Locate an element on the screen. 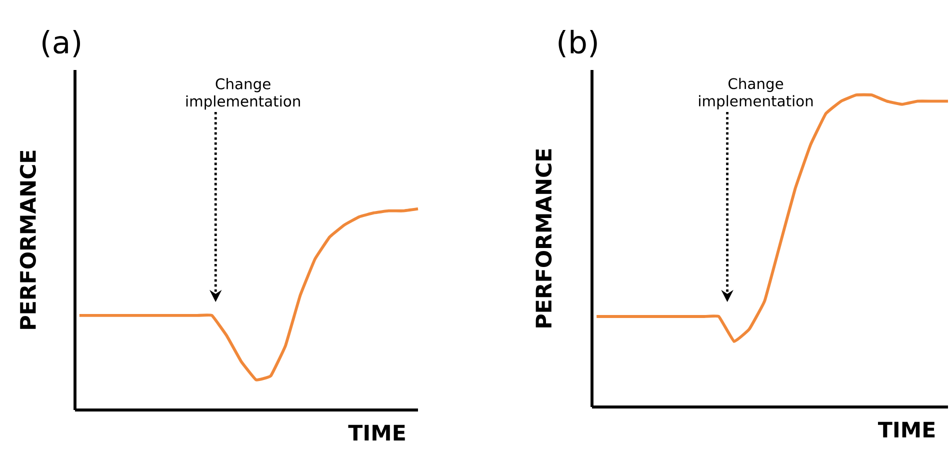  text: Change implementation is located at coordinates (243, 94).